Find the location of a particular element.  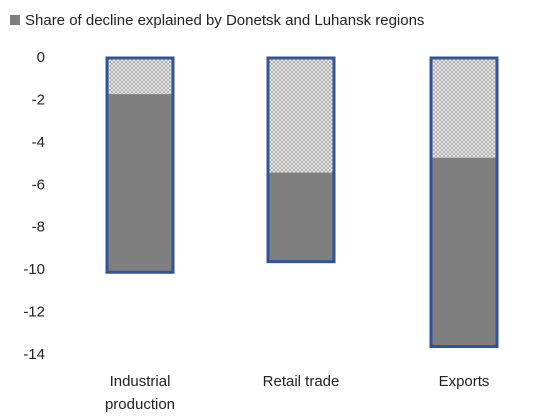

y-tick-label: 0 is located at coordinates (41, 57).